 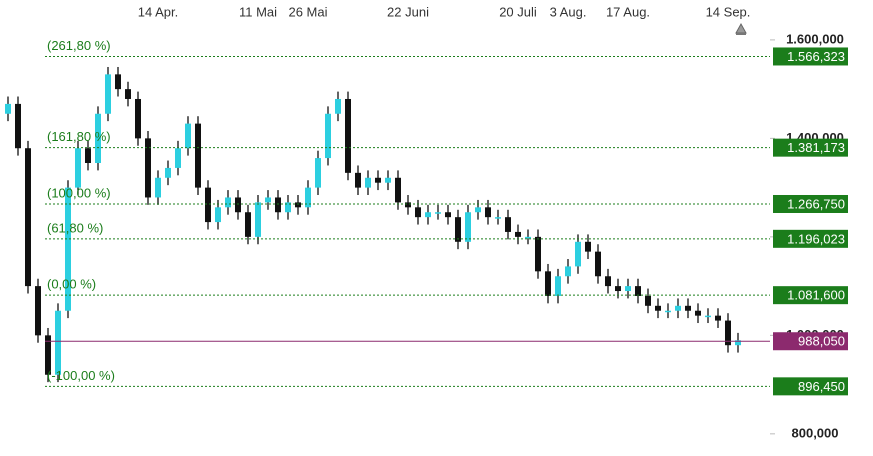 I want to click on level-name: (0,00 %), so click(x=71, y=284).